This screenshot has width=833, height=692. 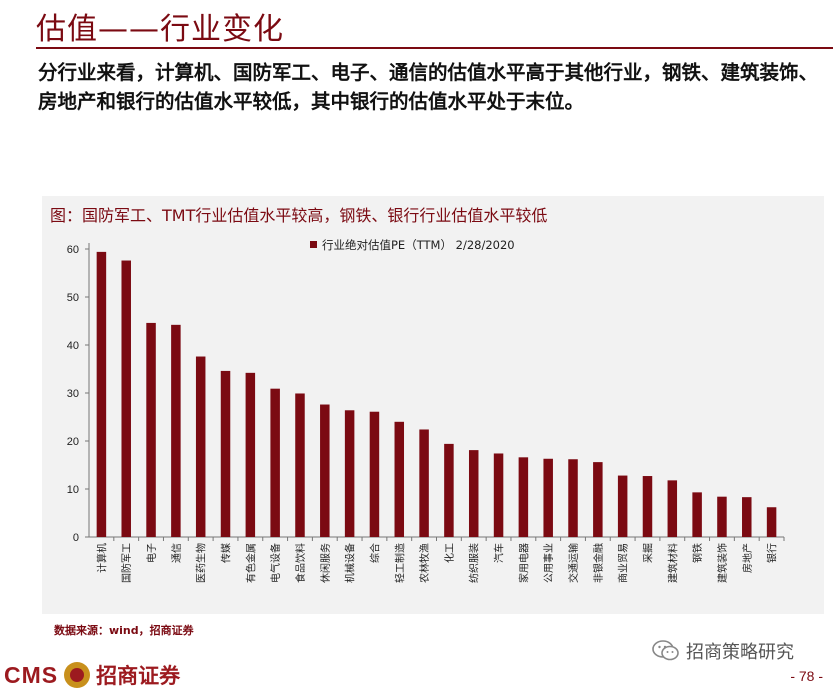 I want to click on y-tick-label: 0, so click(x=76, y=538).